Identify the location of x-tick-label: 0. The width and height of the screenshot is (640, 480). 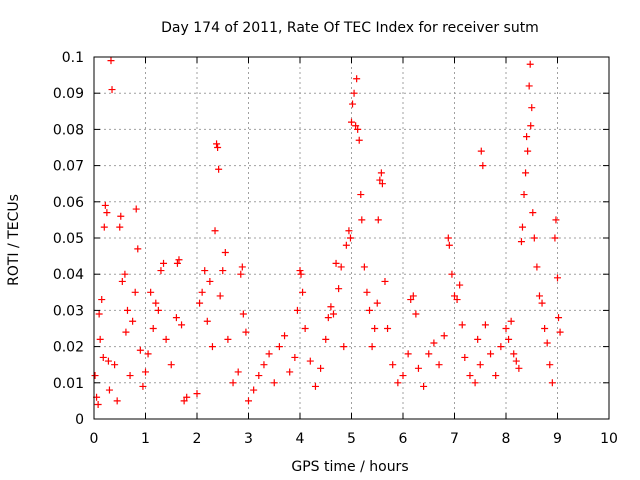
(94, 439).